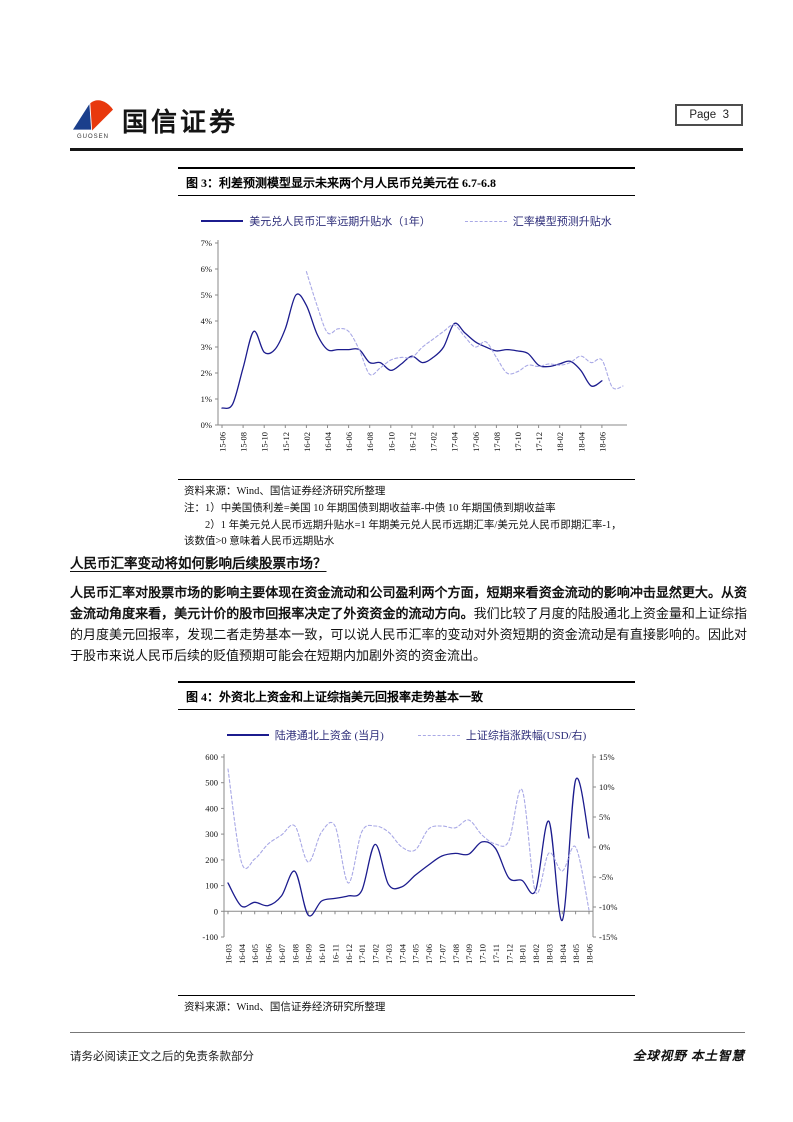 This screenshot has height=1122, width=793. Describe the element at coordinates (211, 783) in the screenshot. I see `svg-text: 500` at that location.